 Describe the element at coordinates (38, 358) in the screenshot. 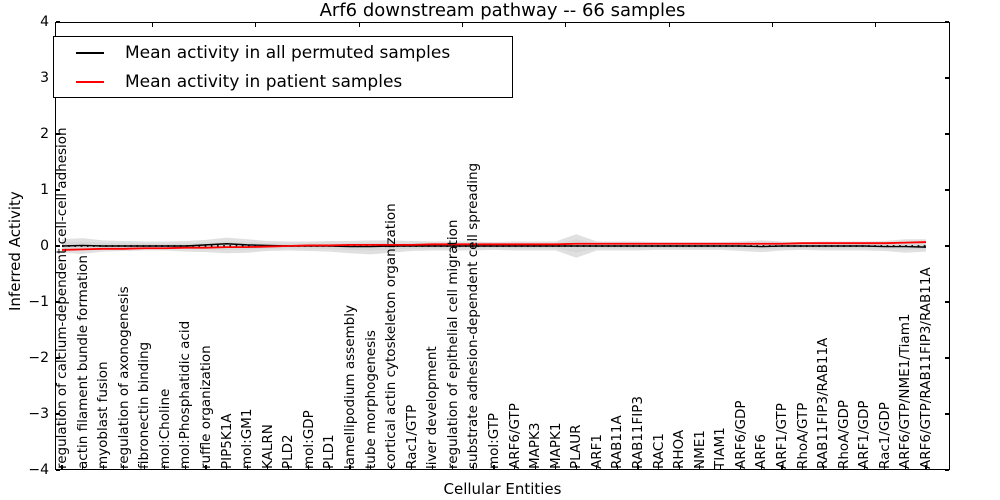

I see `y-tick-label: −2` at that location.